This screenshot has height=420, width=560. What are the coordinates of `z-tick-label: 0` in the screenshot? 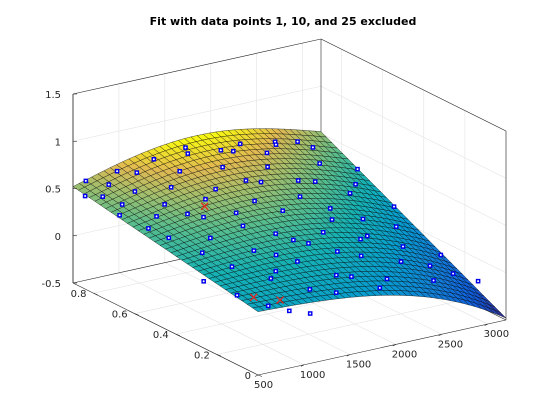 It's located at (58, 237).